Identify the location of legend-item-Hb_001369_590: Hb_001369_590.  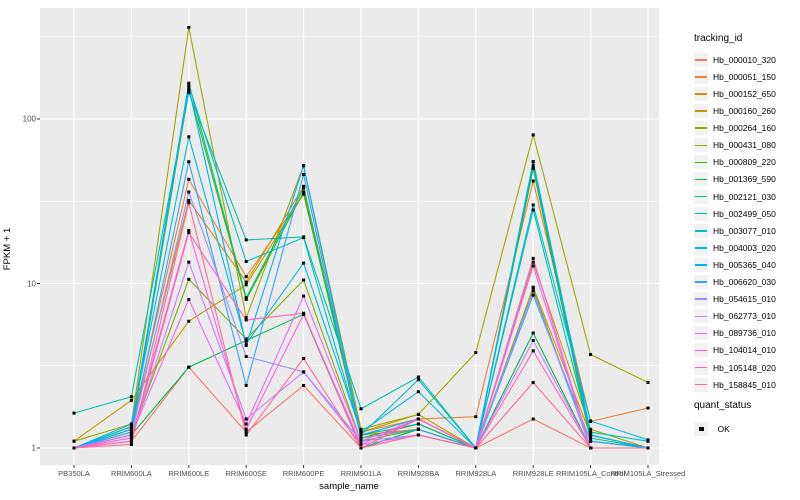
(735, 179).